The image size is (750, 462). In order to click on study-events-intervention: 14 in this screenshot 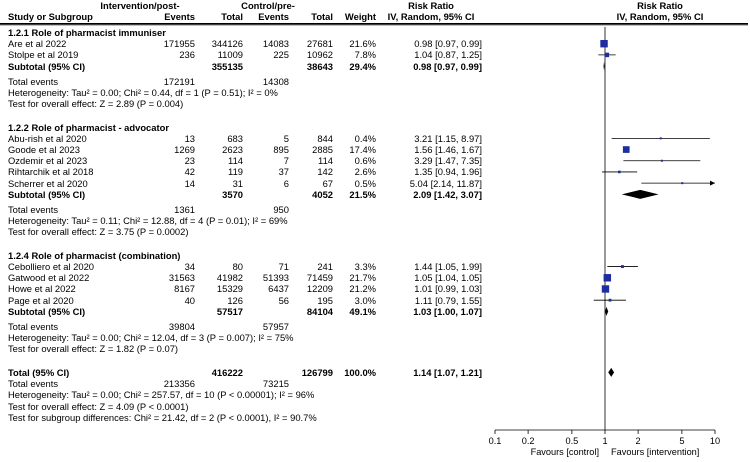, I will do `click(189, 183)`.